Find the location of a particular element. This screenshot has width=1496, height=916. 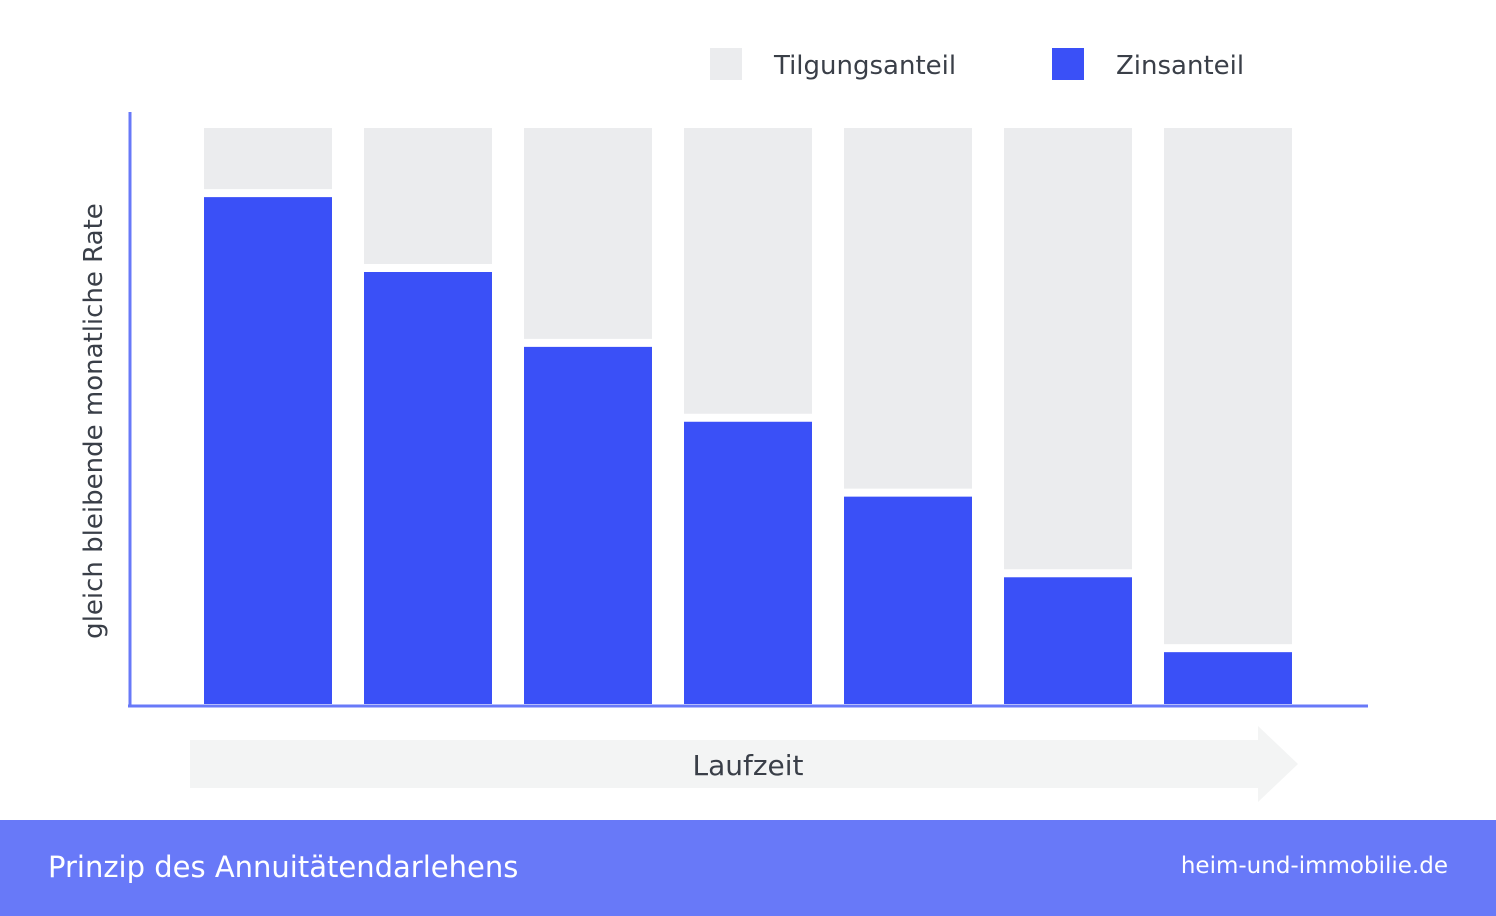

y-axis-label: gleich bleibende monatliche Rate is located at coordinates (94, 421).